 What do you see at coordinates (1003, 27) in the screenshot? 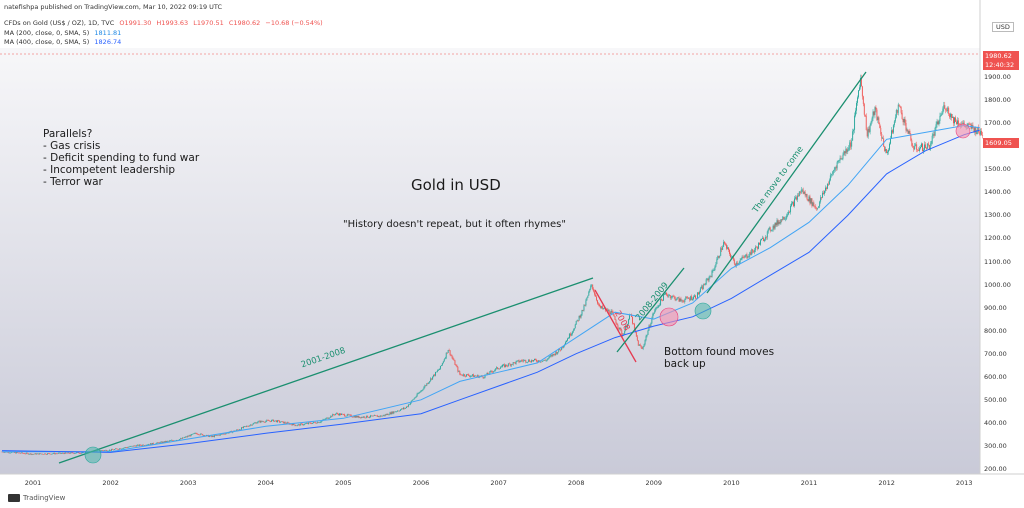
I see `currency-button: USD` at bounding box center [1003, 27].